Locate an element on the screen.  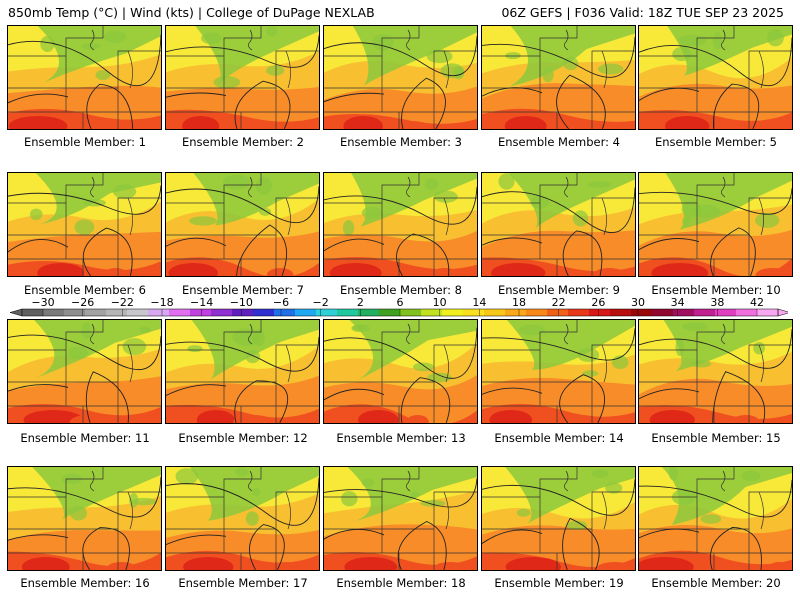
colorbar-tick-label: −18 is located at coordinates (161, 302).